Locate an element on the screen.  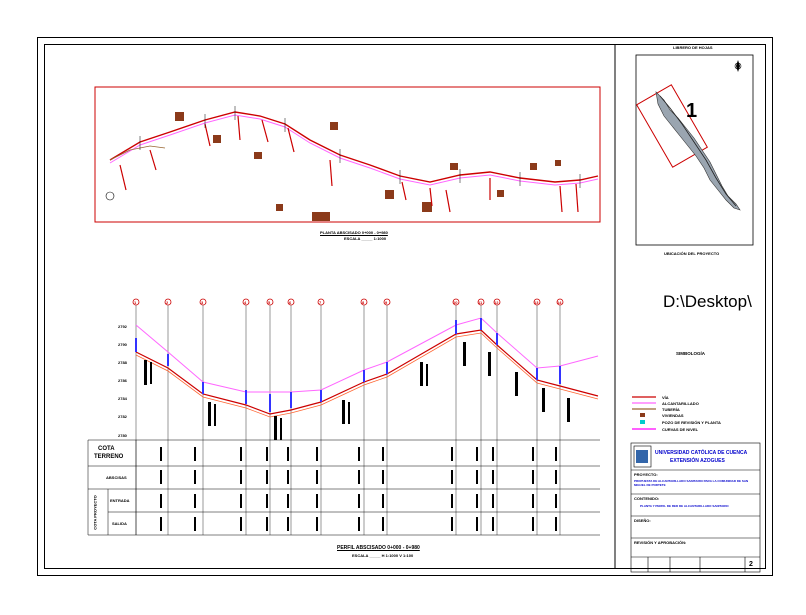
row-label-cota-proyecto: COTA PROYECTO is located at coordinates (95, 512).